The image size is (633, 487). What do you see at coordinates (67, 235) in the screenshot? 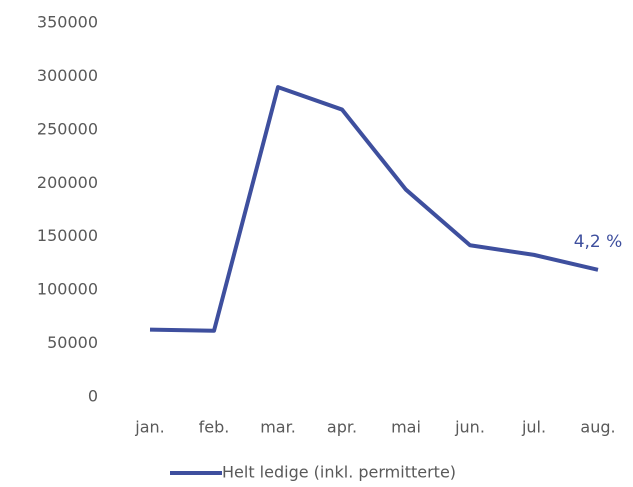
I see `y-tick-label: 150000` at bounding box center [67, 235].